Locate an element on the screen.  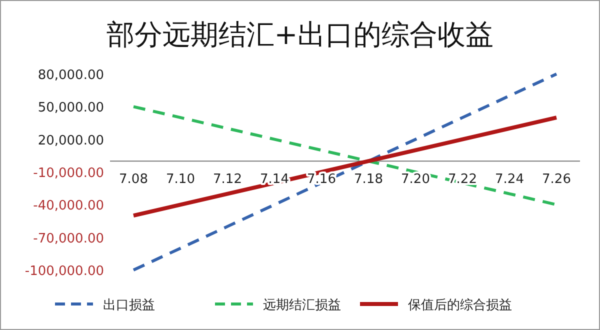
y-tick-label: -40,000.00 is located at coordinates (68, 206).